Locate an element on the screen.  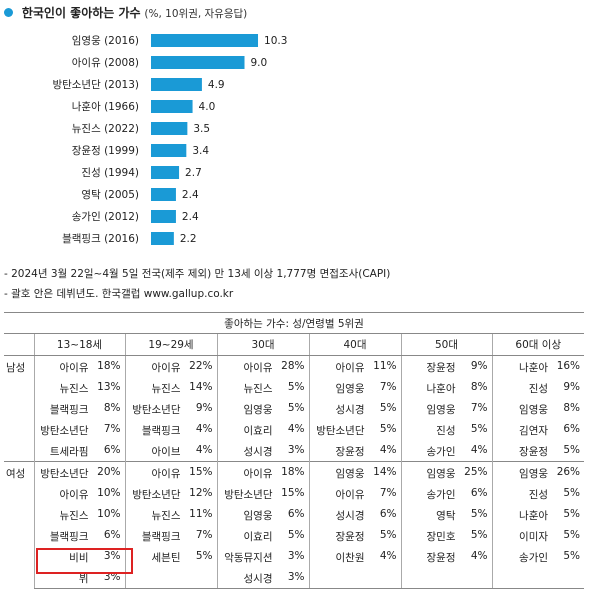
percent-value: 12% is located at coordinates (201, 493).